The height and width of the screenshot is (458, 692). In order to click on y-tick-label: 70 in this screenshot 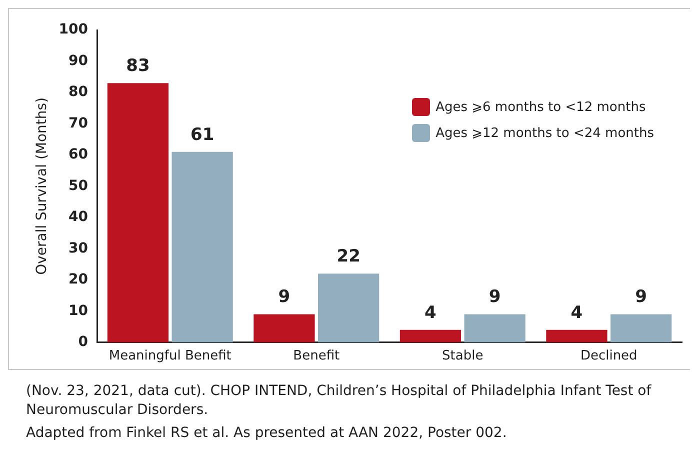, I will do `click(78, 123)`.